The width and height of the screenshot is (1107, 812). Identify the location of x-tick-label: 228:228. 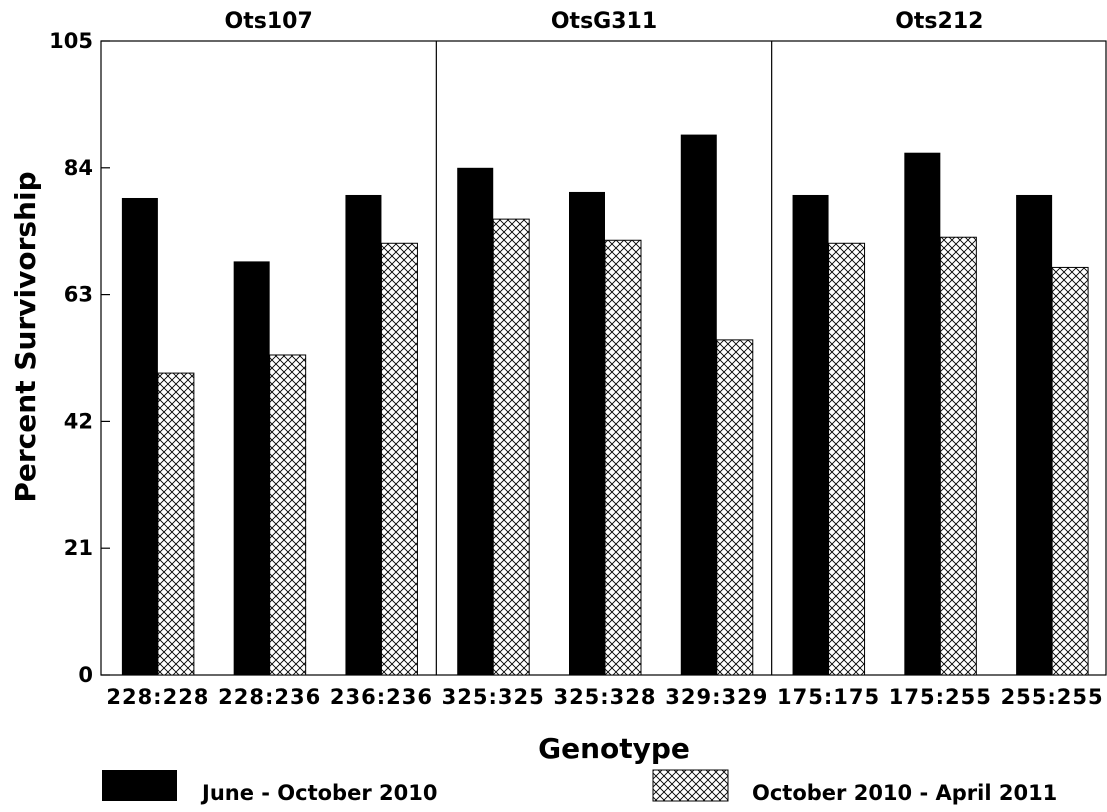
(157, 697).